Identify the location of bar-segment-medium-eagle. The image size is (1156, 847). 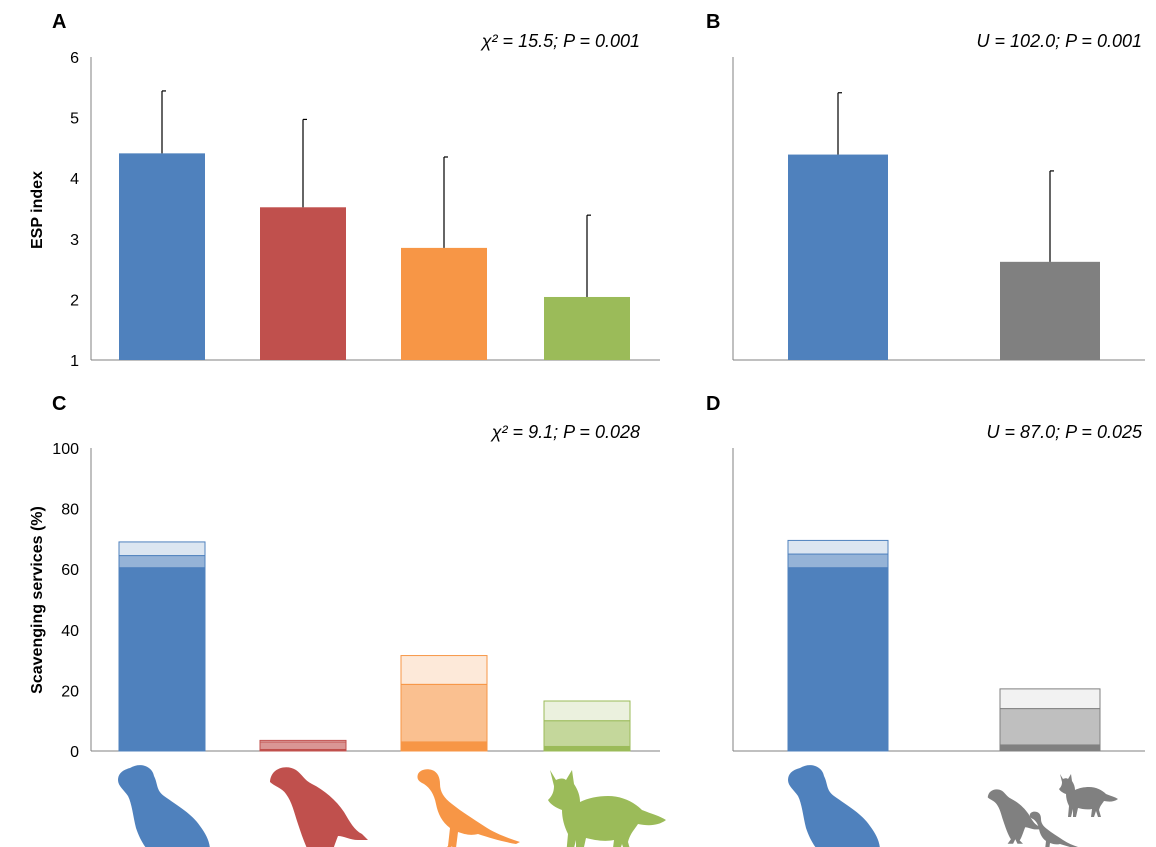
(303, 745).